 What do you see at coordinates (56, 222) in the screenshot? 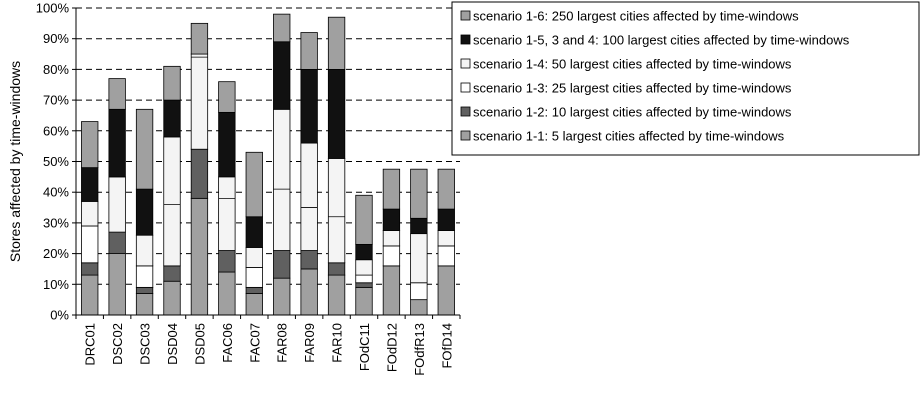
I see `y-tick-label: 30%` at bounding box center [56, 222].